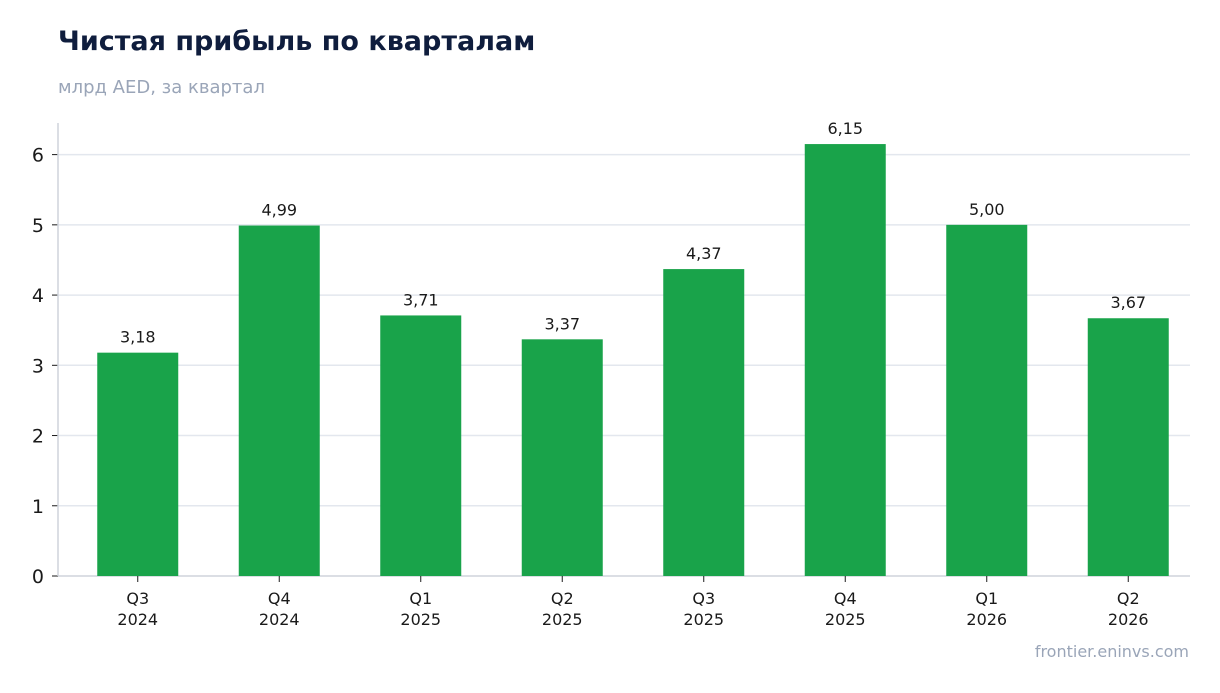  I want to click on data-label: 5,00, so click(987, 209).